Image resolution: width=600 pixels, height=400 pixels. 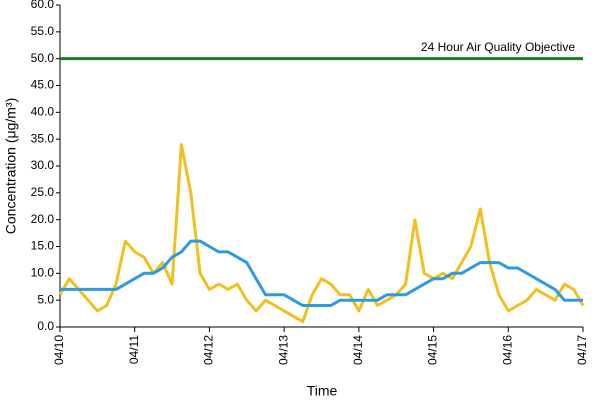 I want to click on x-axis-title: Time, so click(x=322, y=391).